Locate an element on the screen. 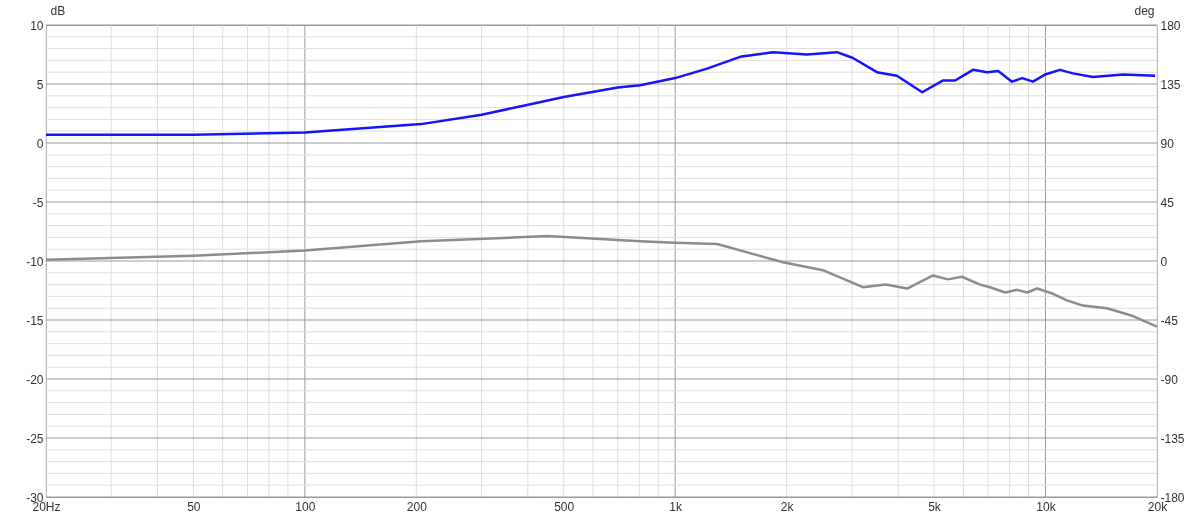 The width and height of the screenshot is (1200, 519). y2-tick-label: 0 is located at coordinates (1164, 261).